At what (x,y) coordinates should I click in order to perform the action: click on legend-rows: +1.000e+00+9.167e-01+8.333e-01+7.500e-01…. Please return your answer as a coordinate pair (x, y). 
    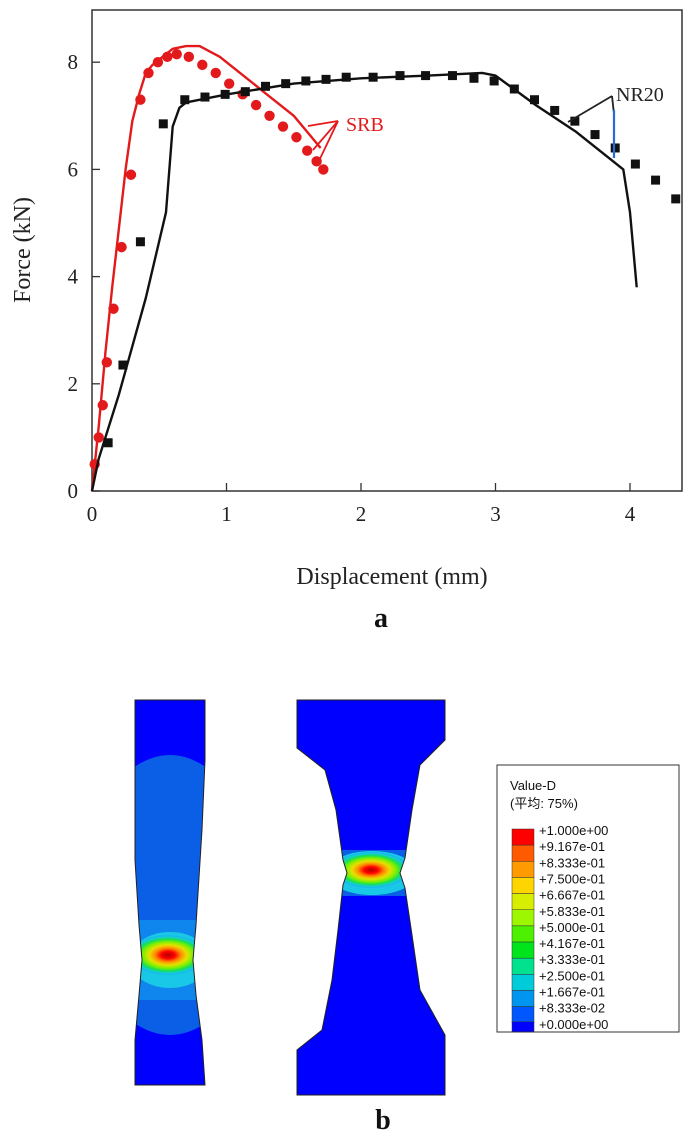
    Looking at the image, I should click on (559, 928).